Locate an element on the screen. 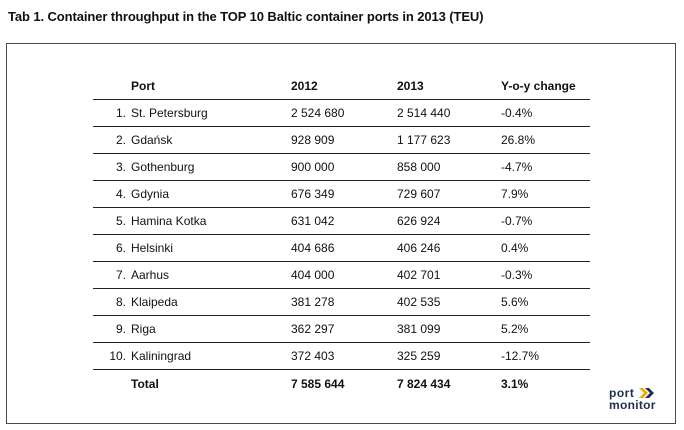 This screenshot has width=684, height=430. value-2013: 1 177 623 is located at coordinates (449, 140).